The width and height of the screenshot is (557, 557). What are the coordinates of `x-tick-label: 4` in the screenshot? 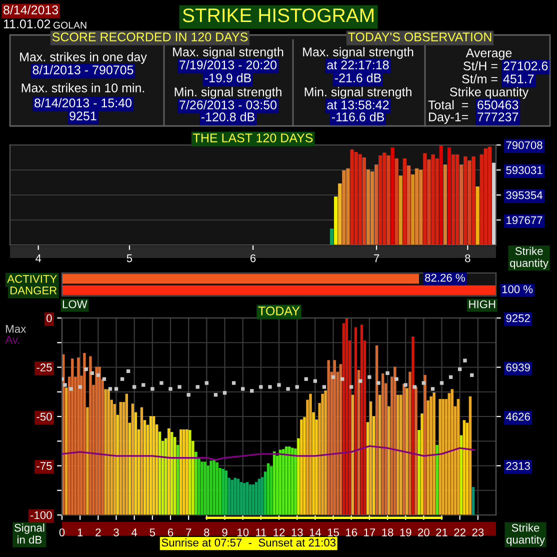 It's located at (135, 532).